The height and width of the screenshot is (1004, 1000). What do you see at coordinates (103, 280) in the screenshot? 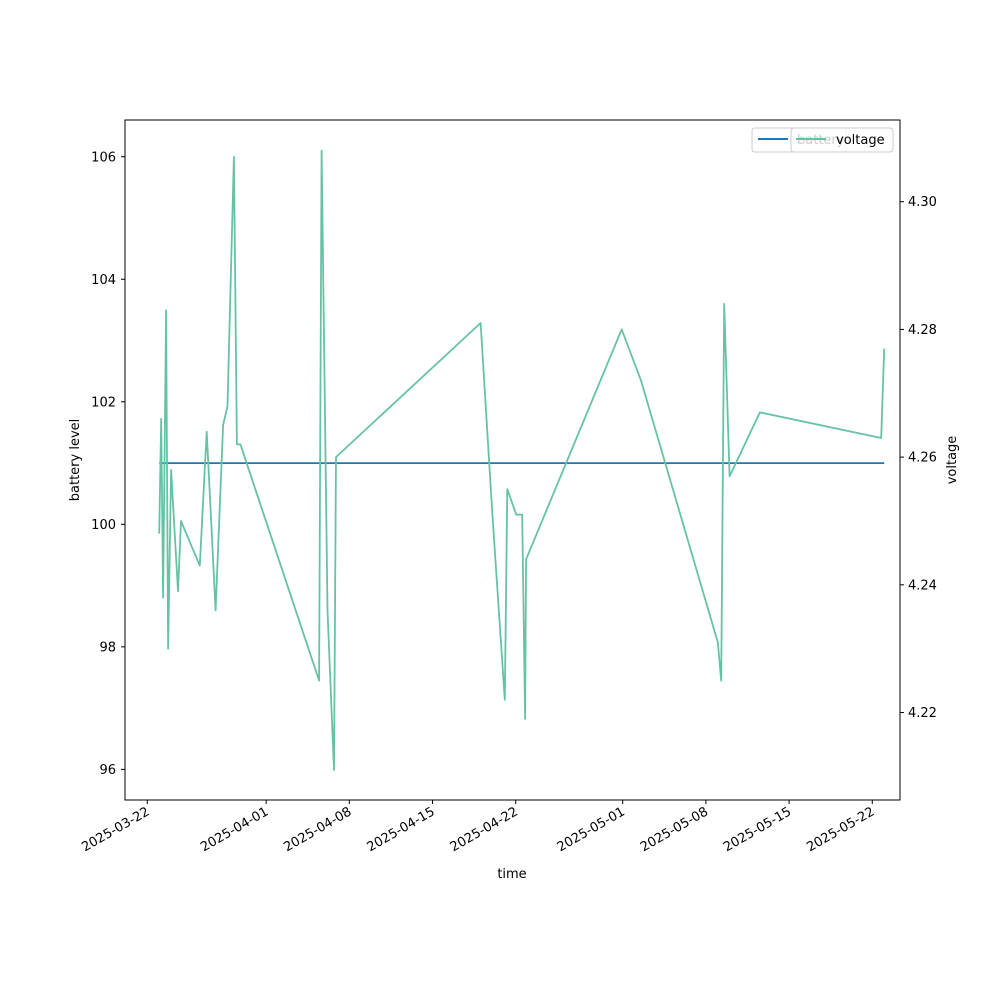
I see `y-left-tick-label-4: 104` at bounding box center [103, 280].